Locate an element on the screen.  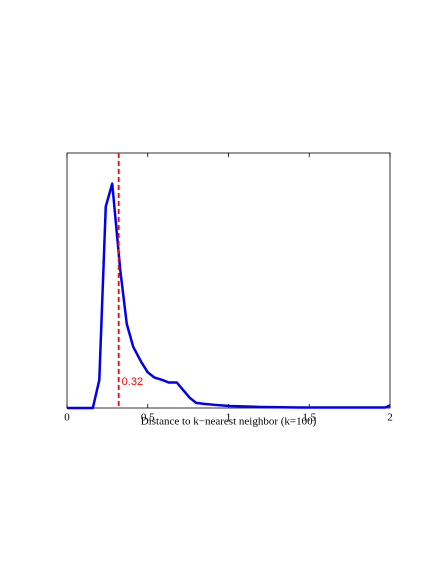
x-tick-label: 1 is located at coordinates (229, 418).